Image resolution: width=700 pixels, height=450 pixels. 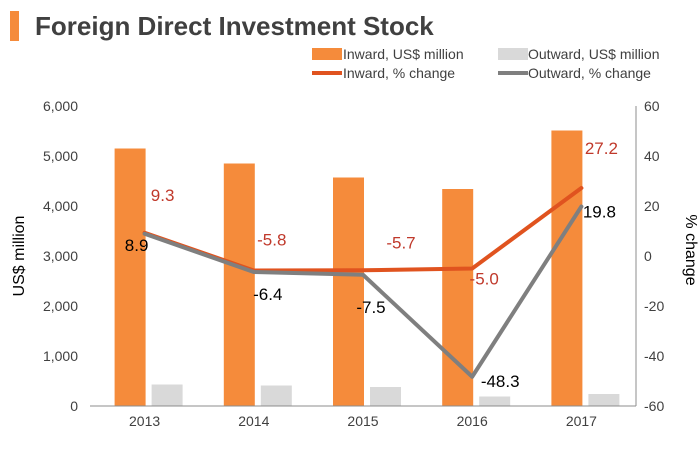 What do you see at coordinates (599, 212) in the screenshot?
I see `data-label-outward-change: 19.8` at bounding box center [599, 212].